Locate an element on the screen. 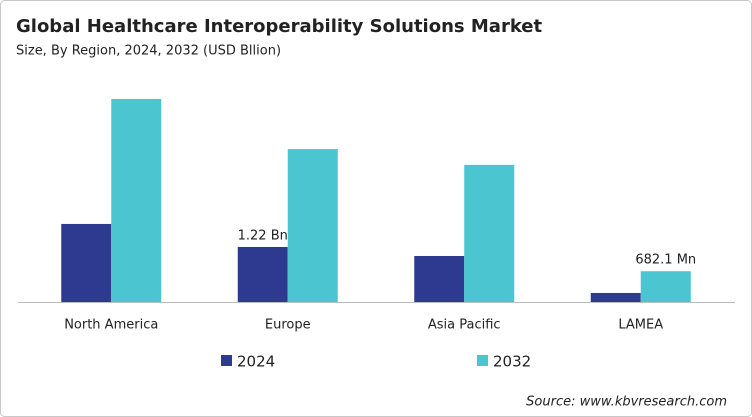  x-tick-label: Europe is located at coordinates (288, 325).